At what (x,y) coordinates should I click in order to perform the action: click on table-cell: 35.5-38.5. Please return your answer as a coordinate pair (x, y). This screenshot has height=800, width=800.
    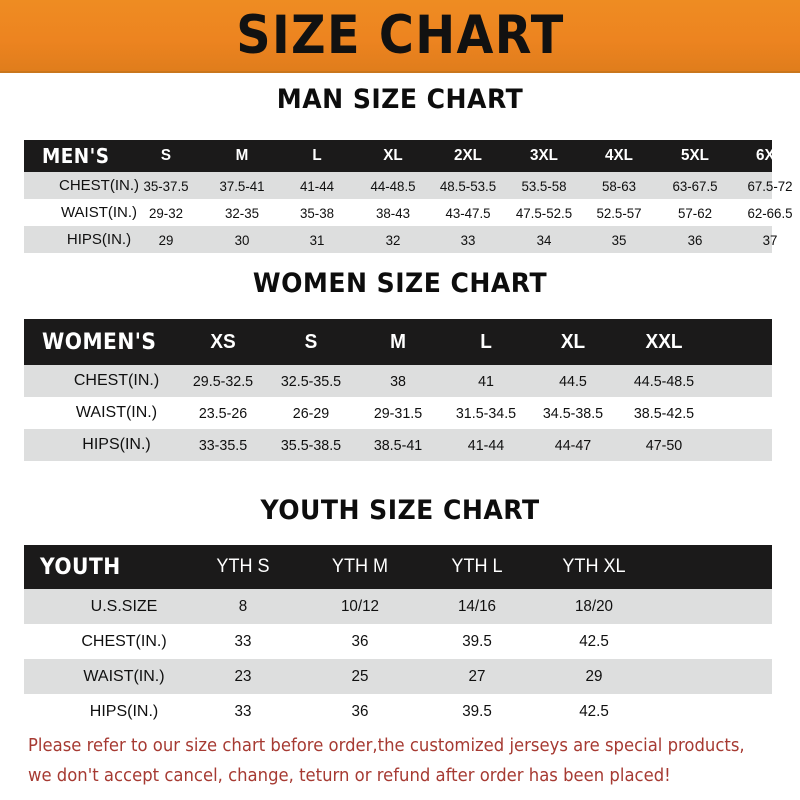
    Looking at the image, I should click on (310, 445).